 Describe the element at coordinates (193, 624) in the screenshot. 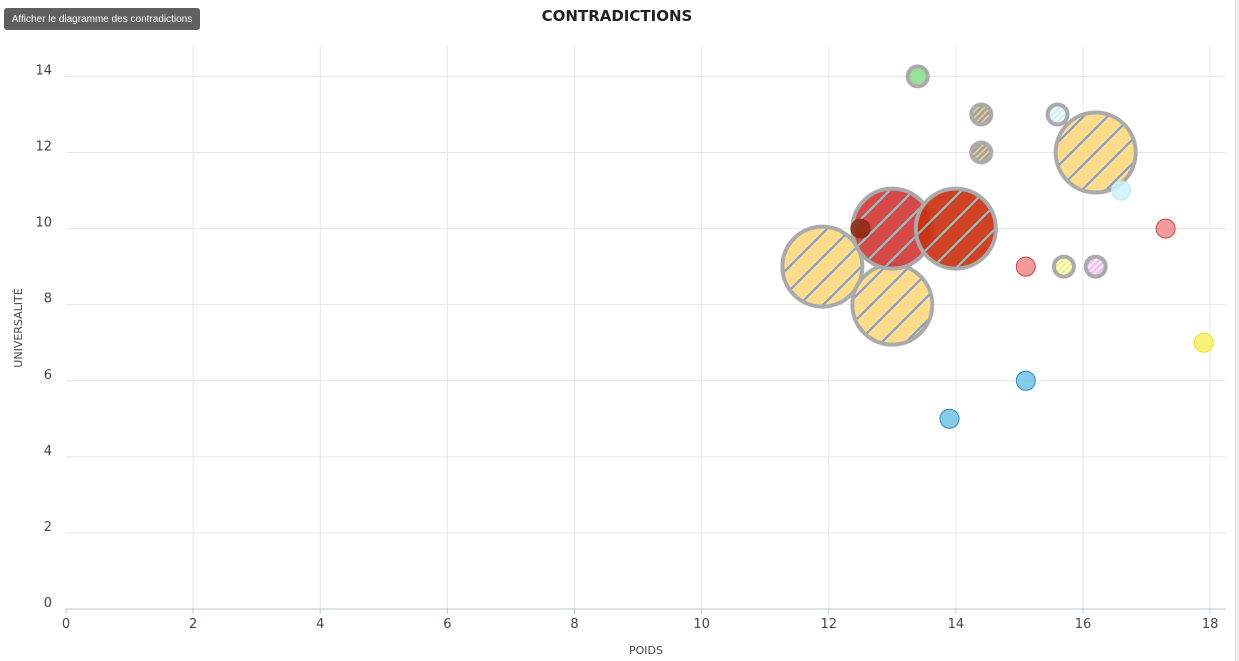

I see `x-tick-label: 2` at that location.